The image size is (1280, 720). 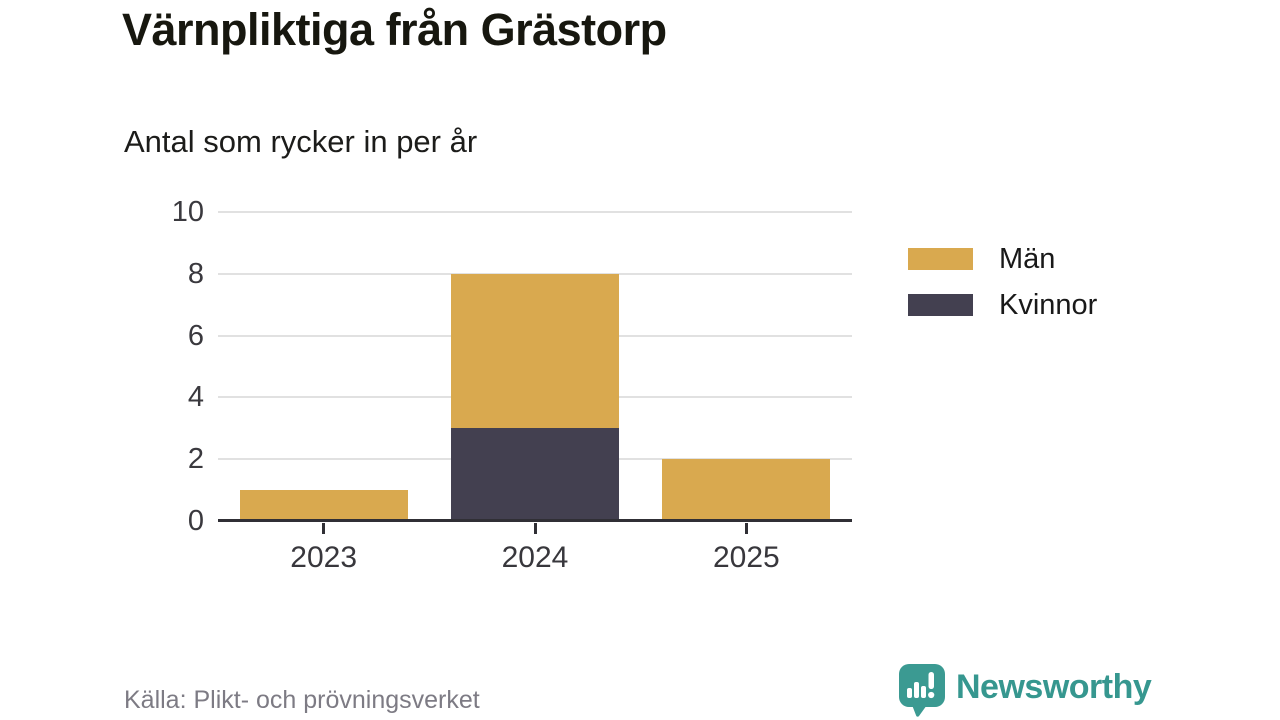 What do you see at coordinates (302, 700) in the screenshot?
I see `source-note: Källa: Plikt- och prövningsverket` at bounding box center [302, 700].